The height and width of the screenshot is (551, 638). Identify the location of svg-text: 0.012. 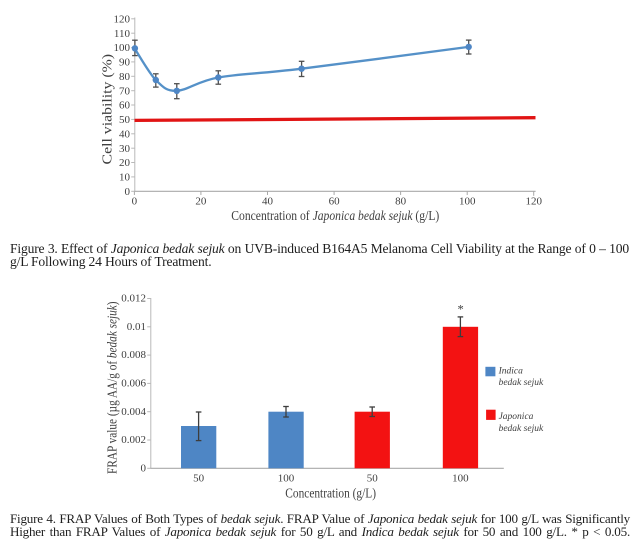
(133, 299).